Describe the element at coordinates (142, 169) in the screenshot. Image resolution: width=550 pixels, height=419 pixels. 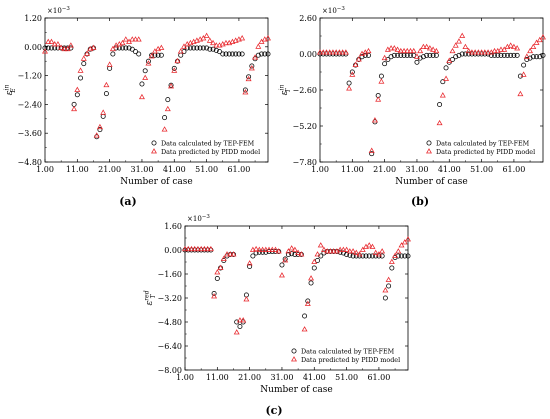
I see `x-tick-label: 31.00` at that location.